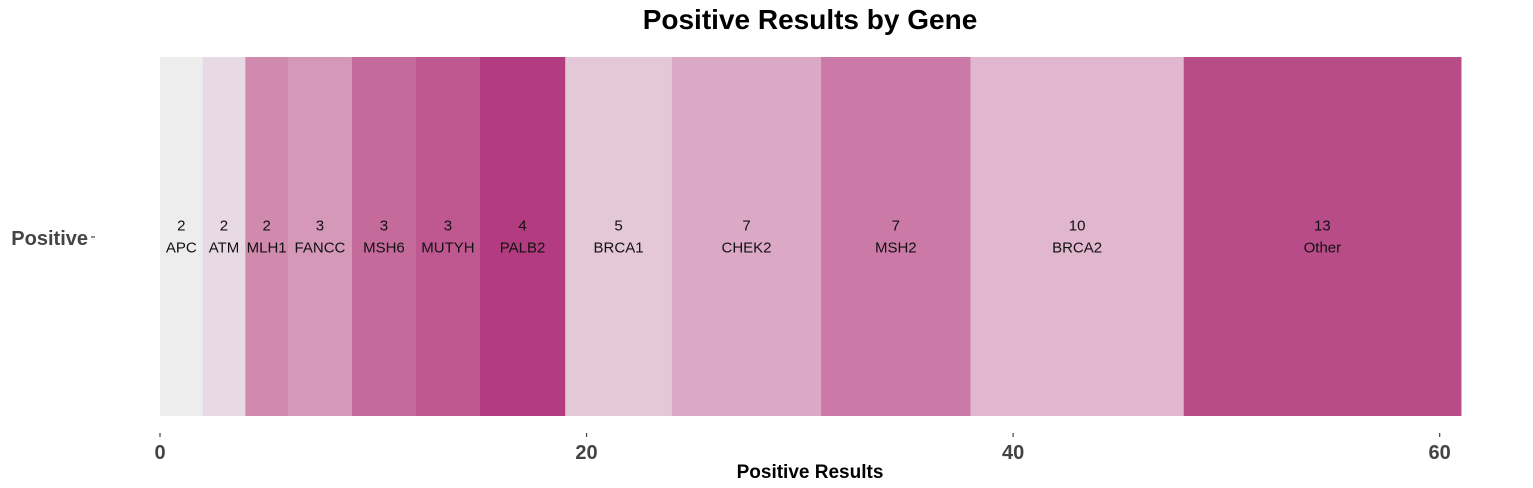  I want to click on segment-value-label: 13, so click(1322, 226).